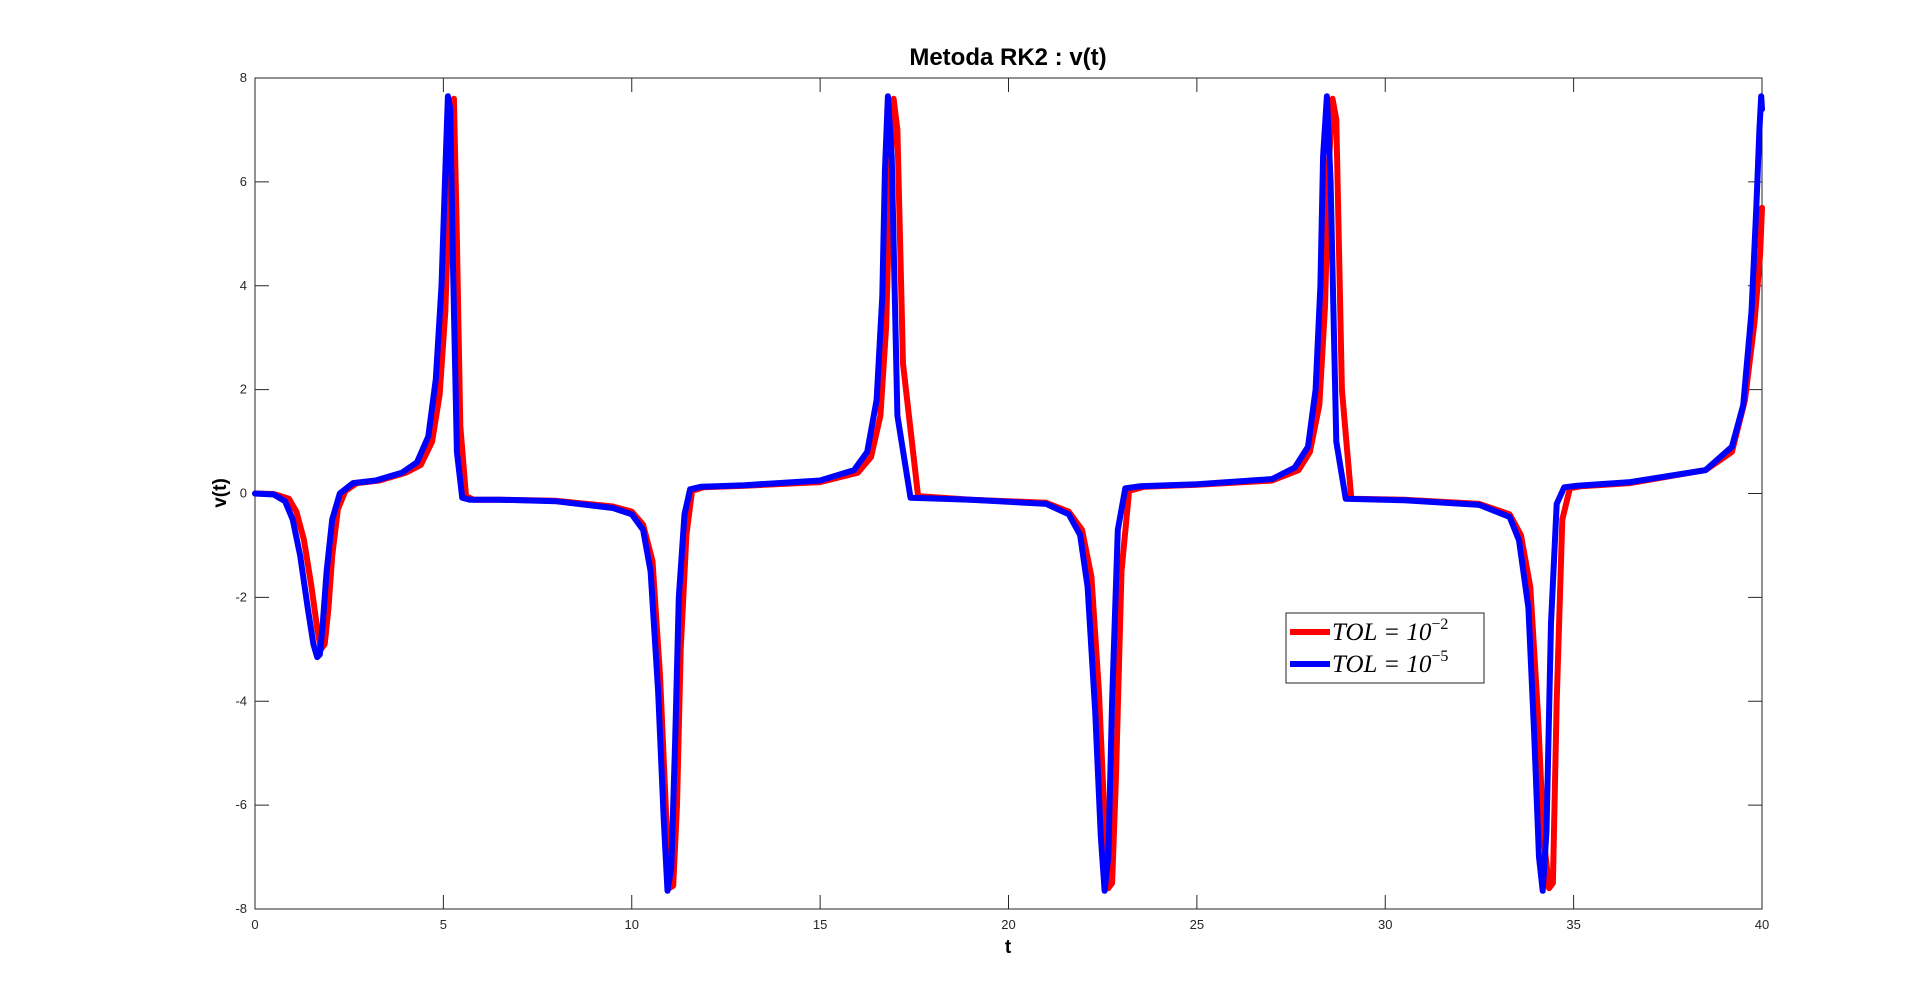 This screenshot has height=1007, width=1920. Describe the element at coordinates (243, 77) in the screenshot. I see `y-tick-label: 8` at that location.